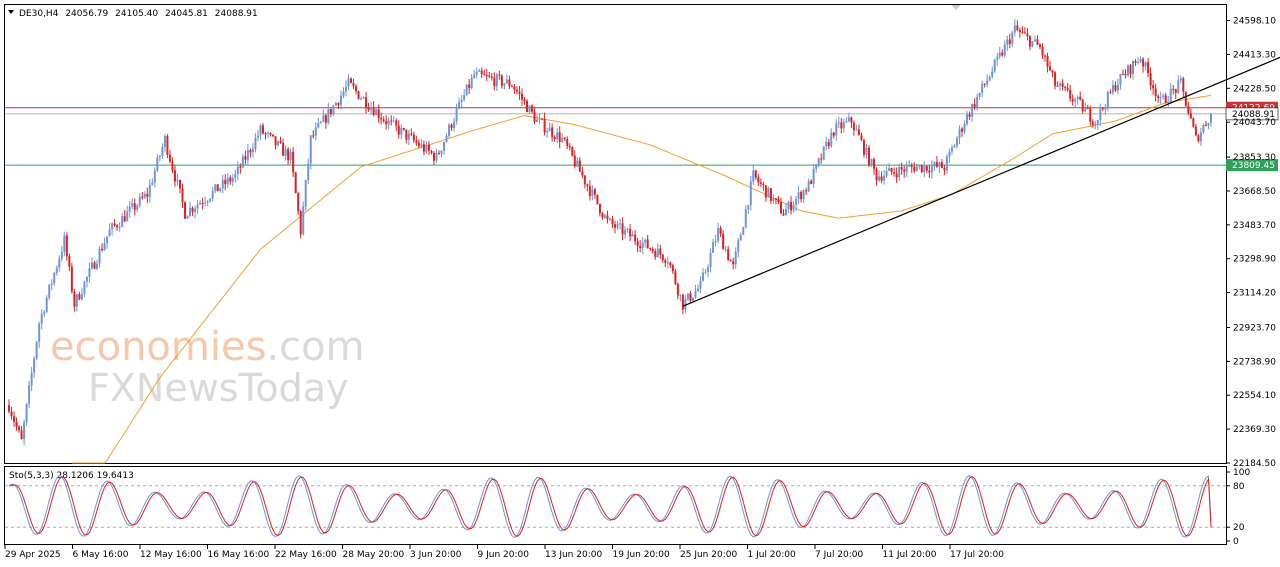 This screenshot has height=567, width=1280. Describe the element at coordinates (1239, 528) in the screenshot. I see `stoch-tick-label: 20` at that location.